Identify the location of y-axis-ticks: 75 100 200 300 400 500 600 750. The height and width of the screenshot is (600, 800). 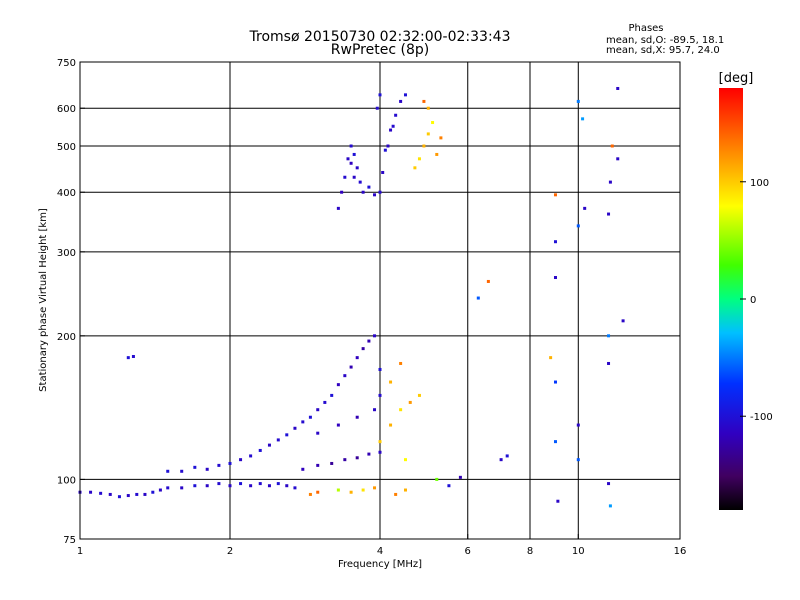
(71, 302).